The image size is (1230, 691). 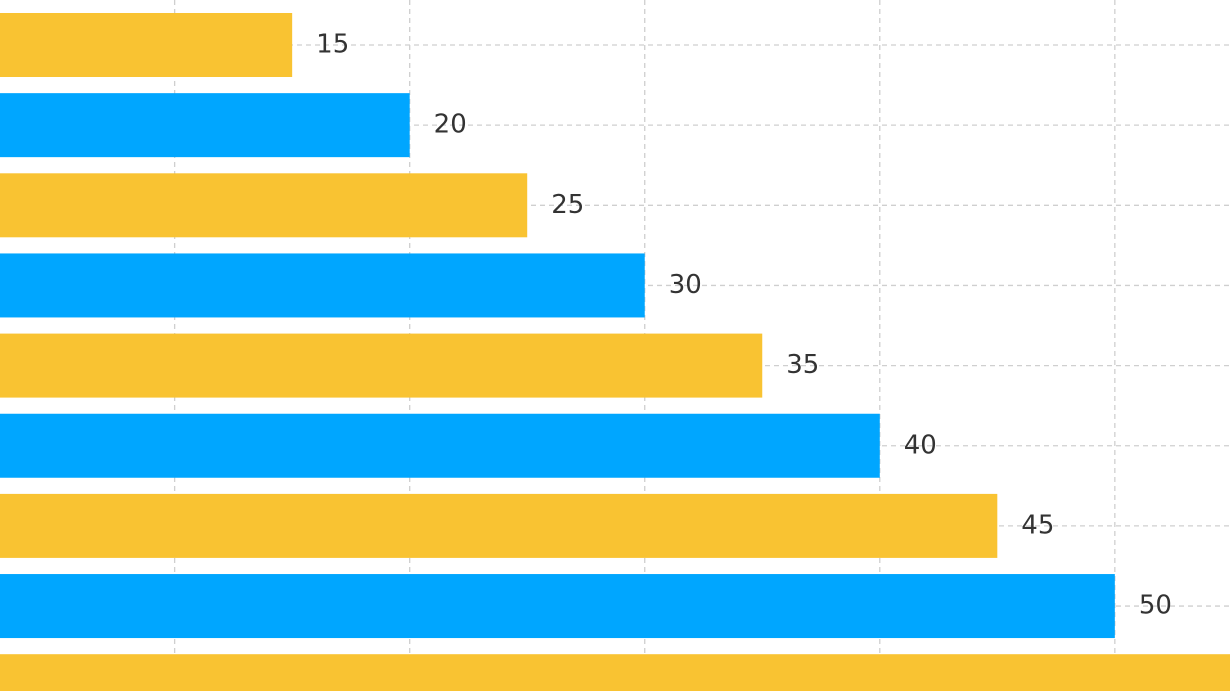 What do you see at coordinates (685, 285) in the screenshot?
I see `value-label: 30` at bounding box center [685, 285].